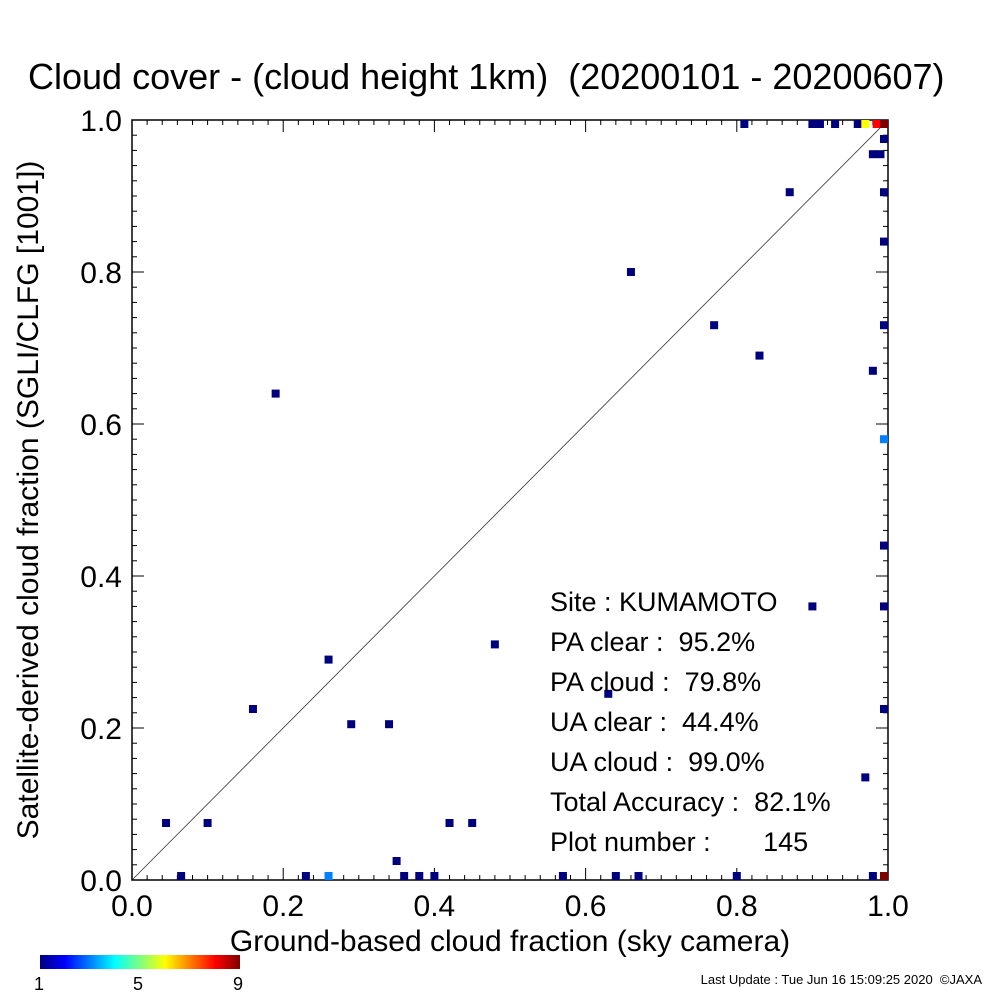 This screenshot has height=1000, width=1000. Describe the element at coordinates (586, 906) in the screenshot. I see `x-tick-label: 0.6` at that location.